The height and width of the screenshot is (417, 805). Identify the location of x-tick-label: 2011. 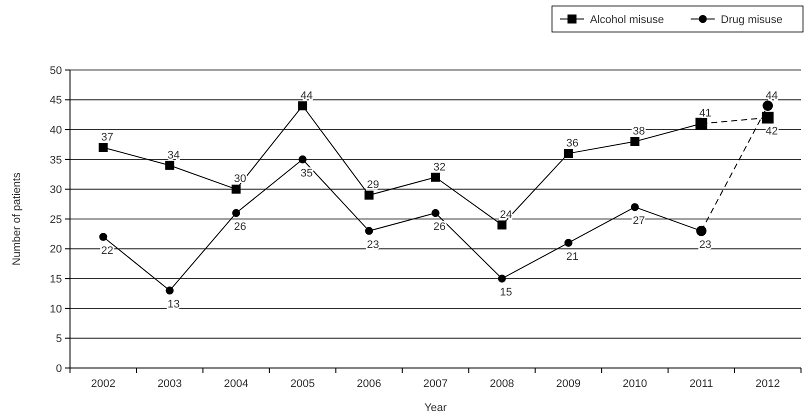
(701, 384).